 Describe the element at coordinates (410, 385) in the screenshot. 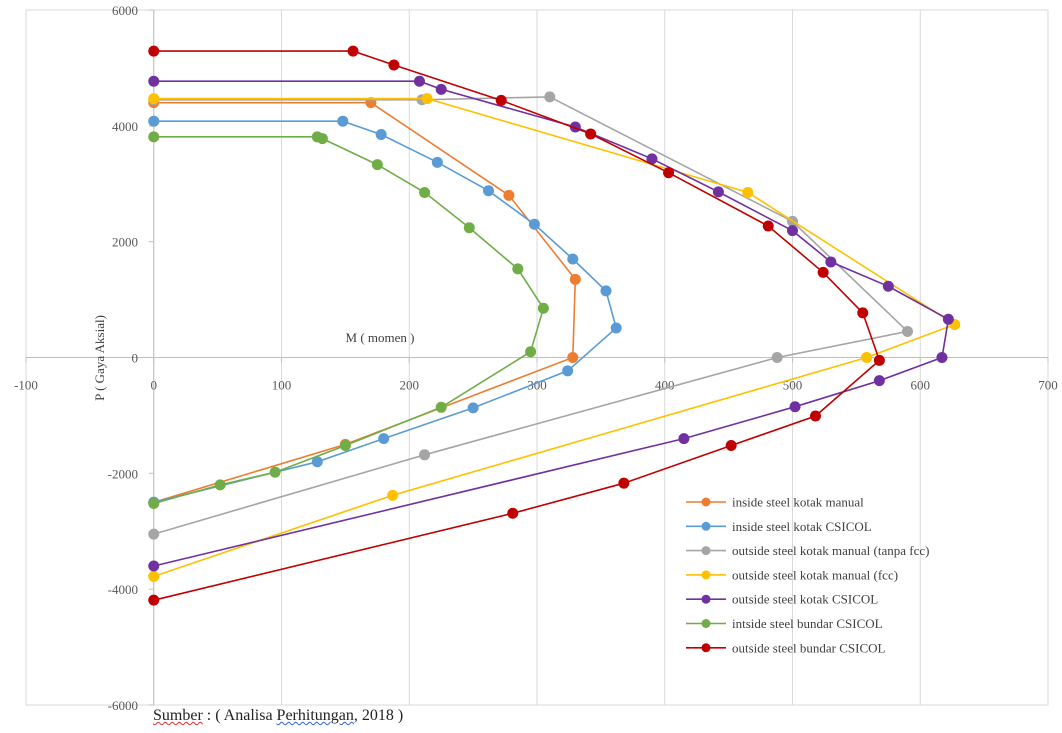

I see `x-tick-label-200: 200` at that location.